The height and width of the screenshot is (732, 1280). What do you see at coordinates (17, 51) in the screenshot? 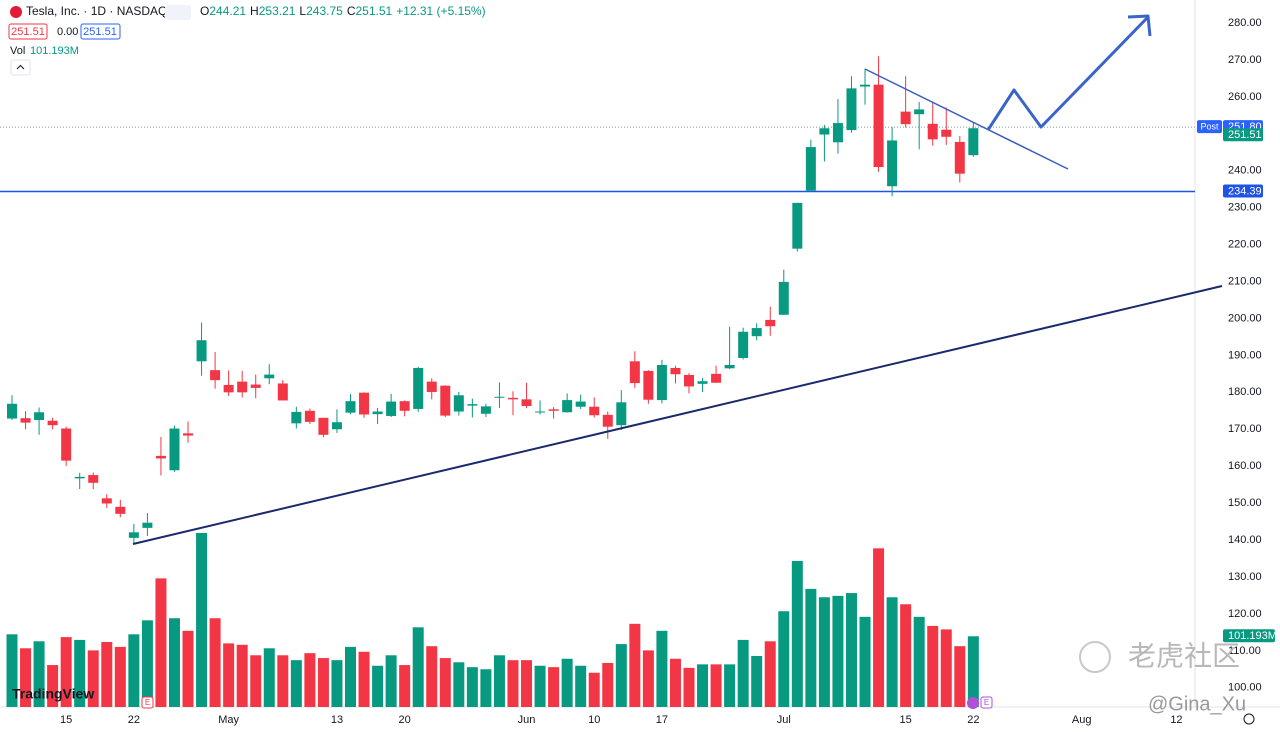
I see `volume-title: Vol` at bounding box center [17, 51].